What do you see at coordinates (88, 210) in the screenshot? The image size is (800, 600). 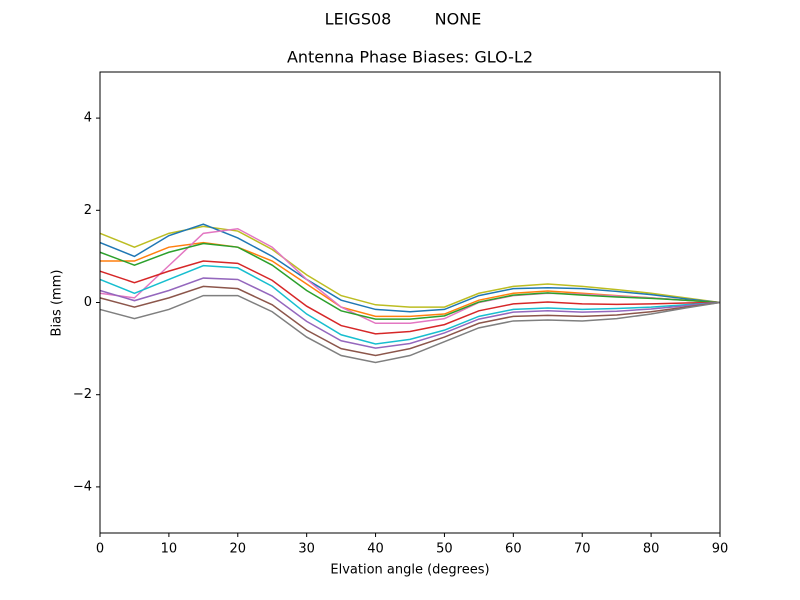 I see `y-tick-label: 2` at bounding box center [88, 210].